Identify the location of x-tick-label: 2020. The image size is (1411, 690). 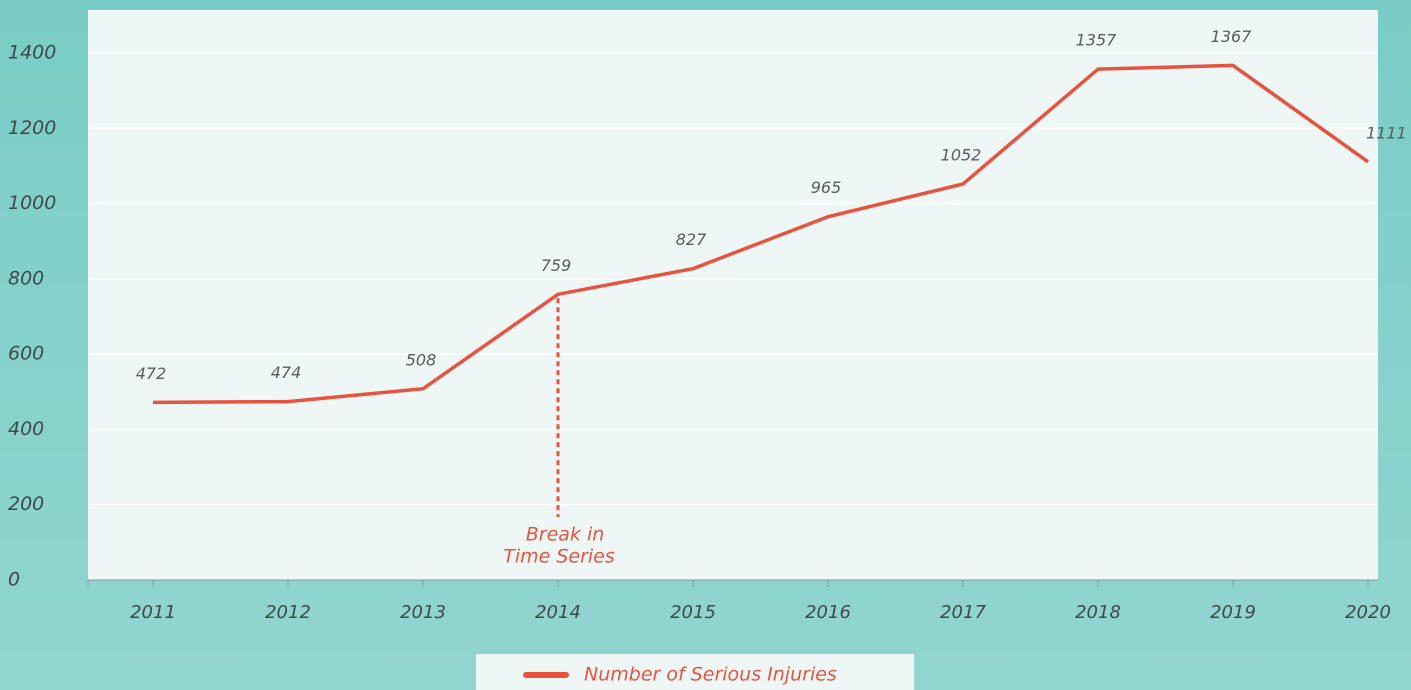
(1368, 612).